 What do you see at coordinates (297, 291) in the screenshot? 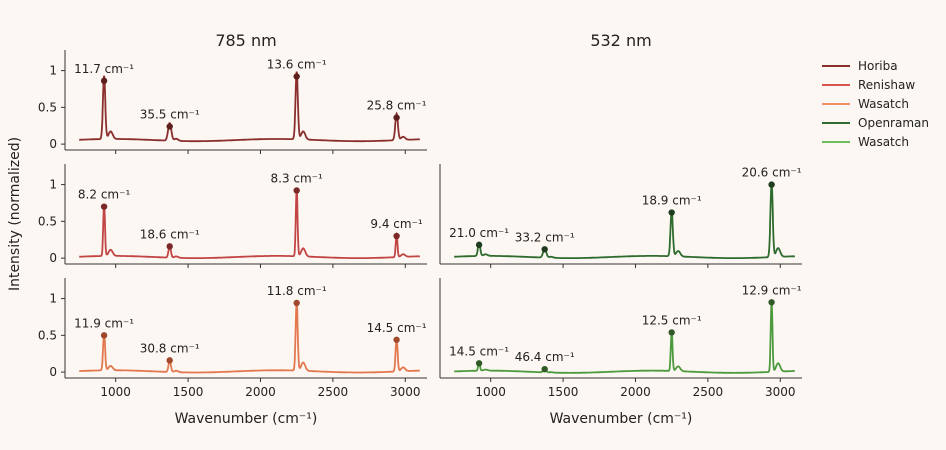
I see `peak-label: 11.8 cm⁻¹` at bounding box center [297, 291].